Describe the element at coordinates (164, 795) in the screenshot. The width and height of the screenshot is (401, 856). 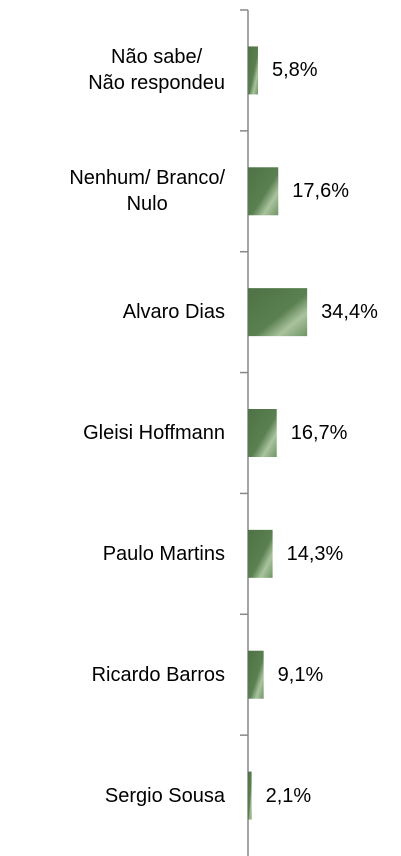
I see `category-label: Sergio Sousa` at that location.